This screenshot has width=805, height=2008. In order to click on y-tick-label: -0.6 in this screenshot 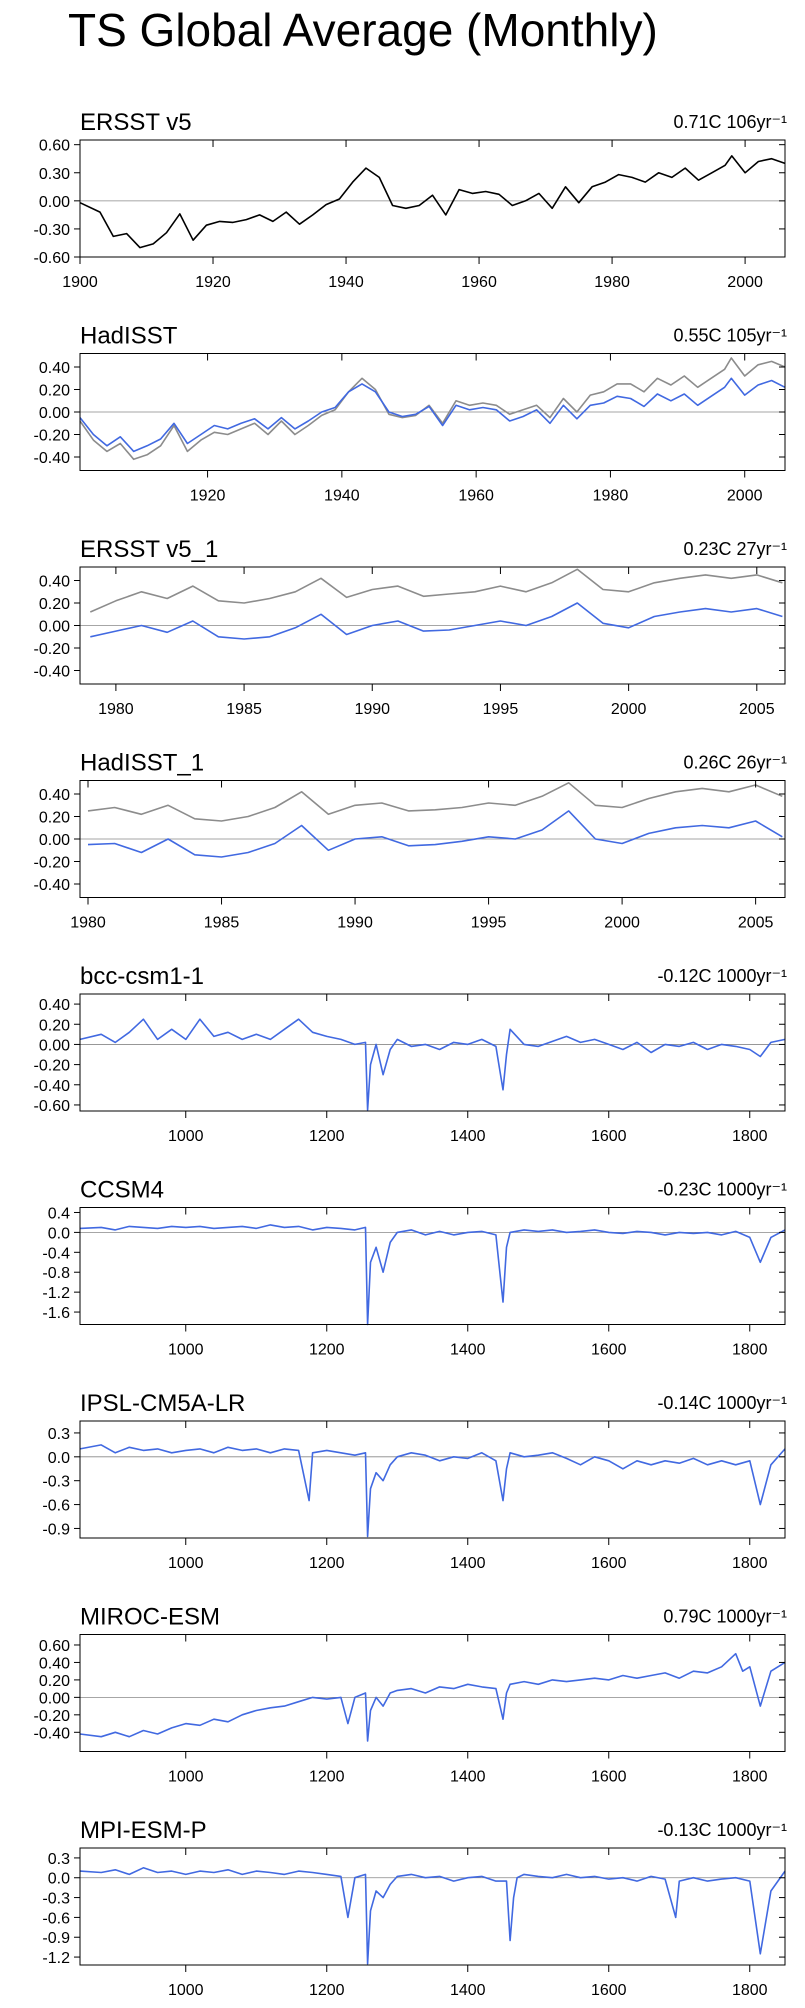, I will do `click(56, 1918)`.